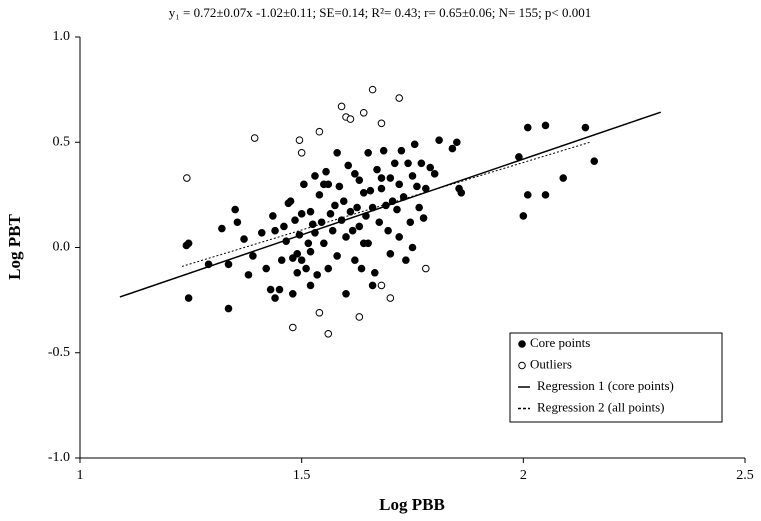 This screenshot has width=761, height=521. What do you see at coordinates (600, 406) in the screenshot?
I see `legend-label: Regression 2 (all points)` at bounding box center [600, 406].